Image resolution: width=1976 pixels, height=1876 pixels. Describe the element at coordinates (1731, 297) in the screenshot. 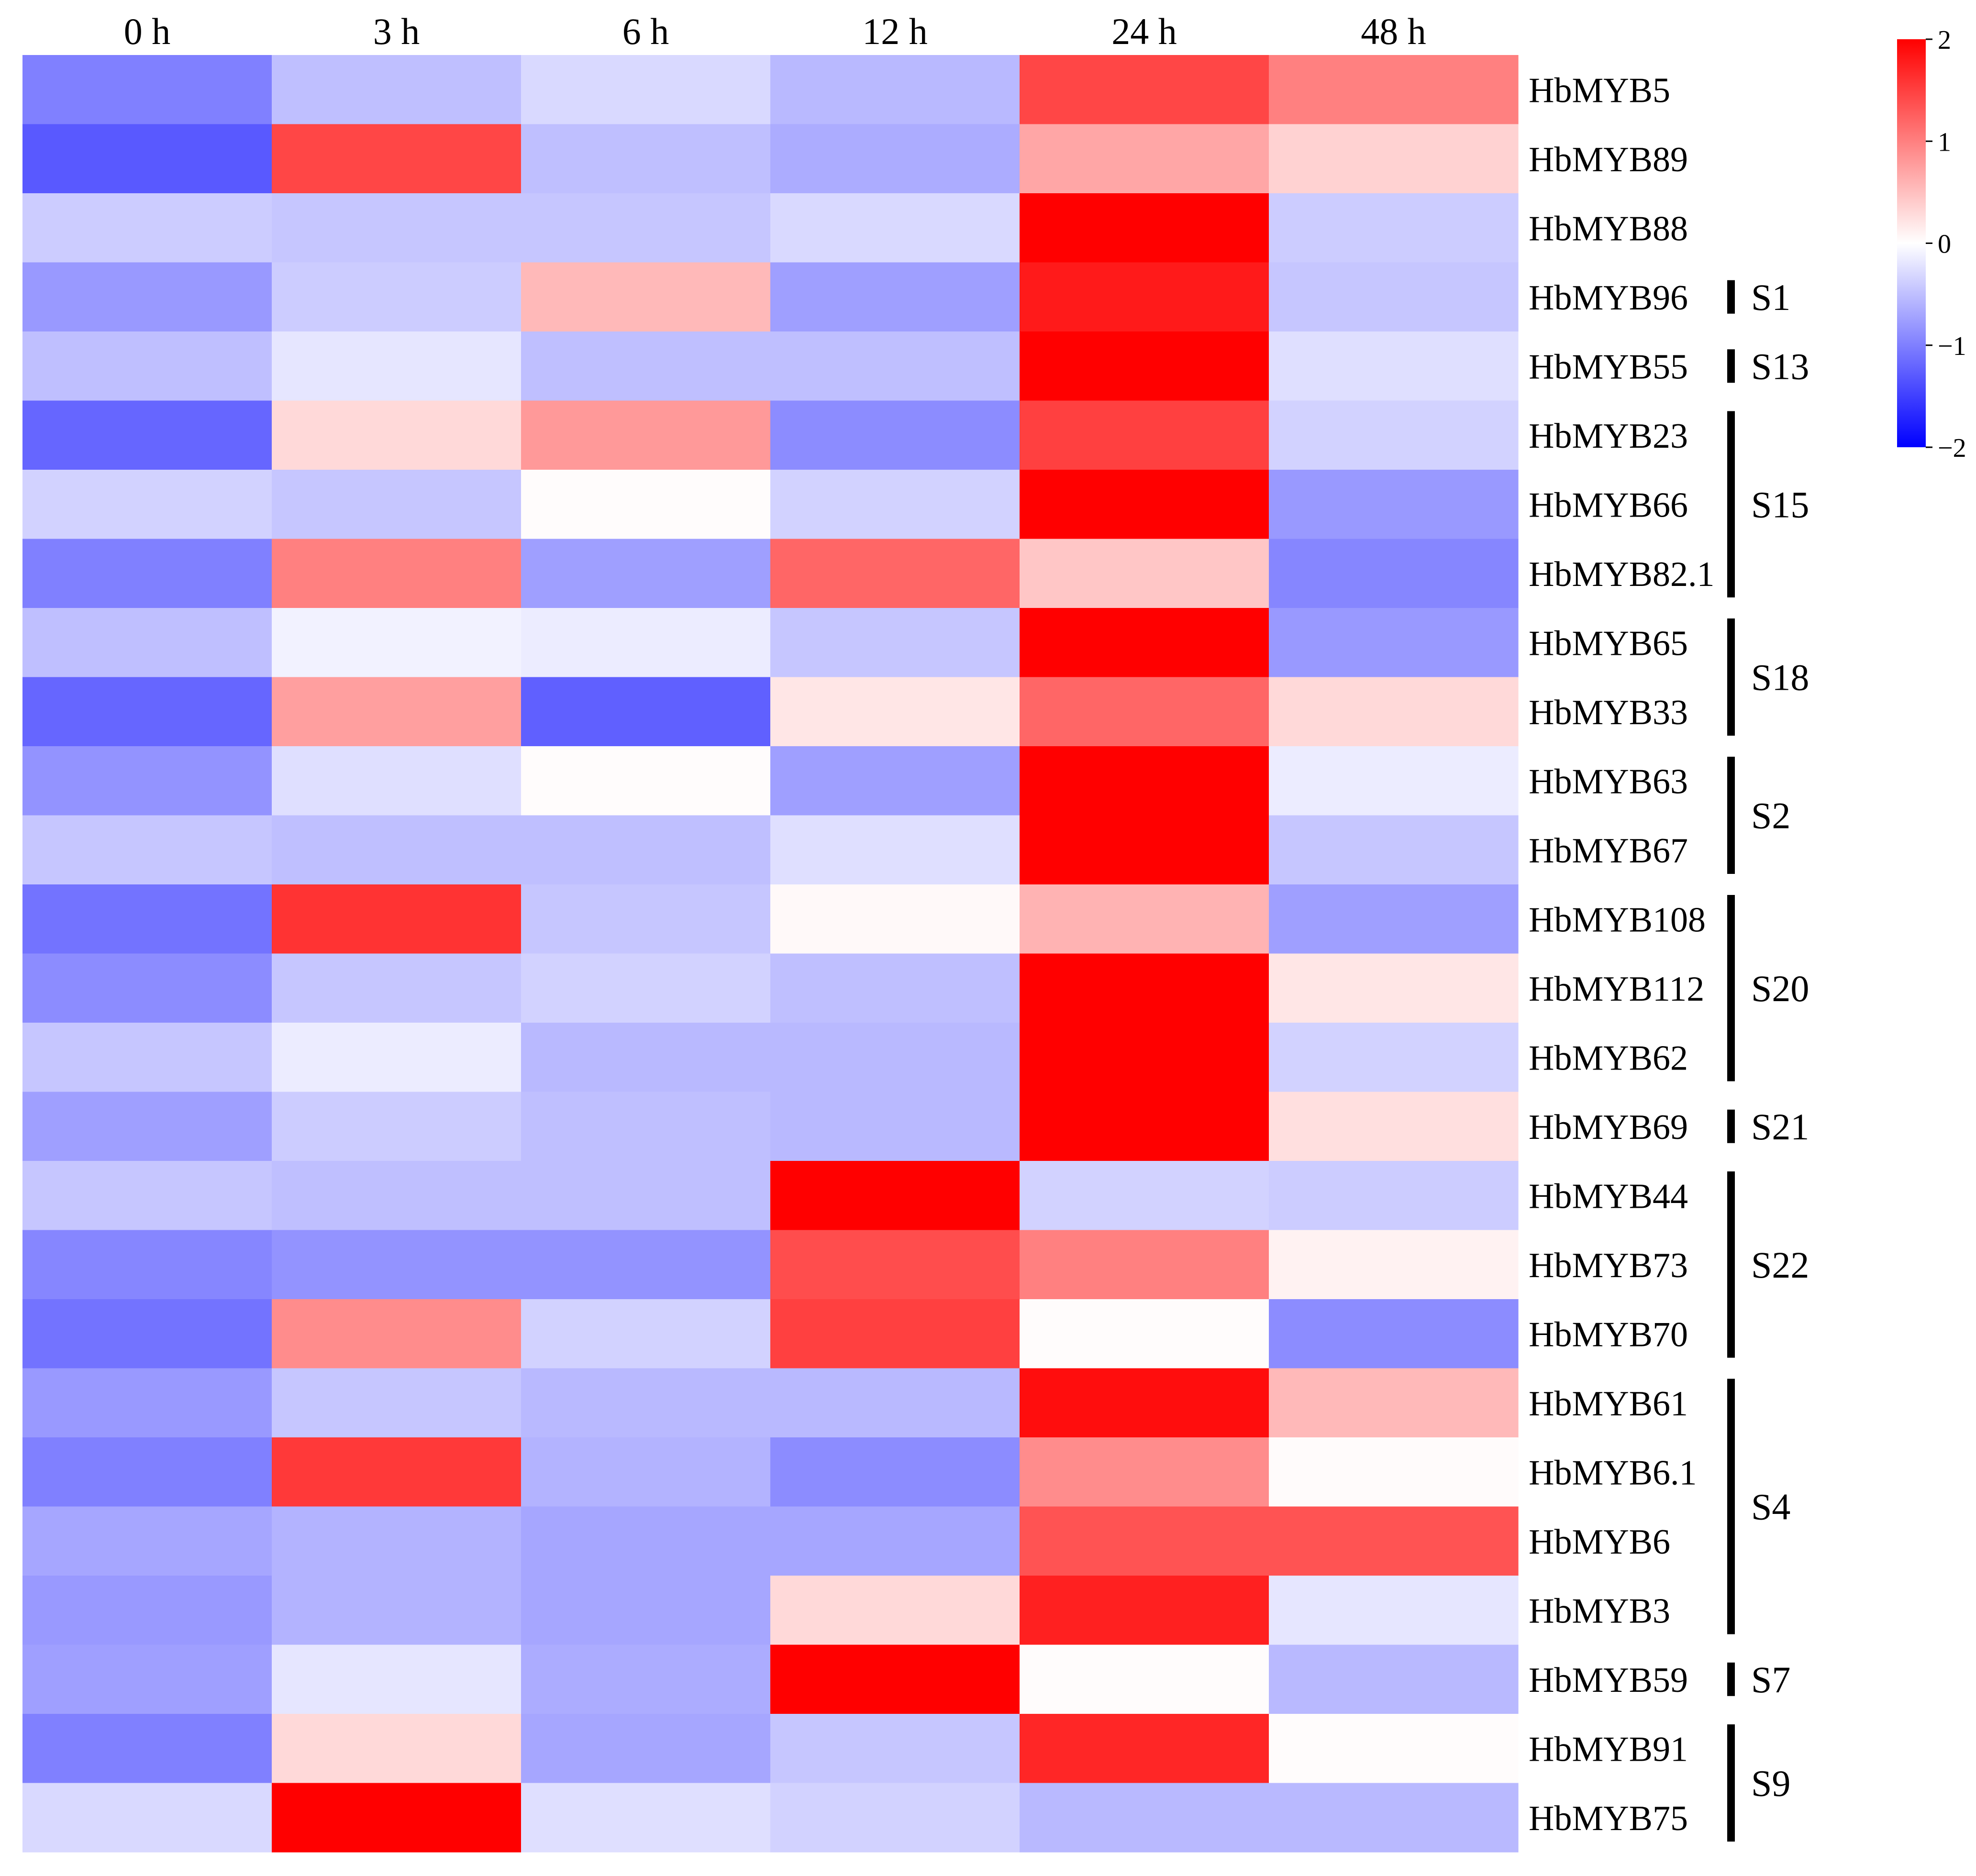

I see `group-bracket-s1` at that location.